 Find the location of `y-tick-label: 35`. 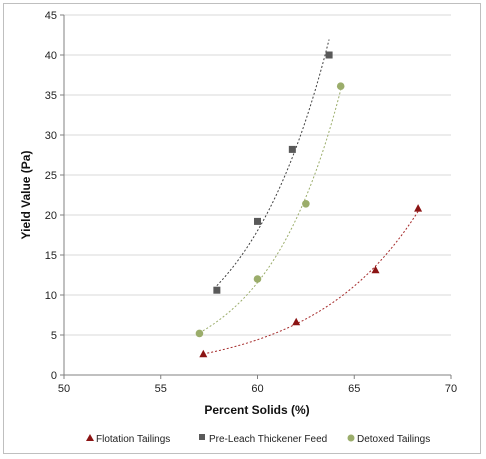

y-tick-label: 35 is located at coordinates (51, 96).